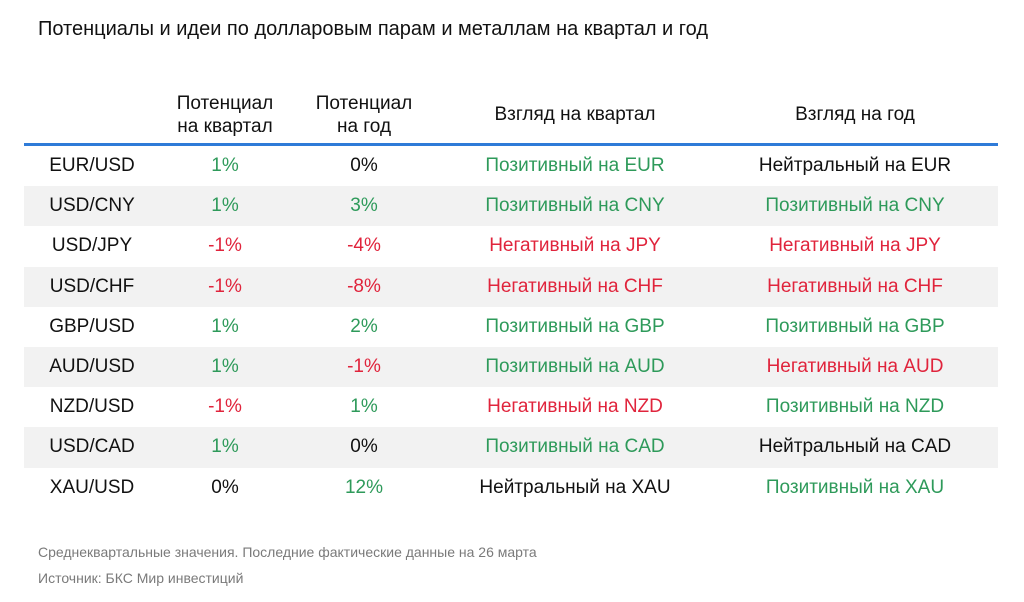  I want to click on cell-pair: USD/CAD, so click(92, 447).